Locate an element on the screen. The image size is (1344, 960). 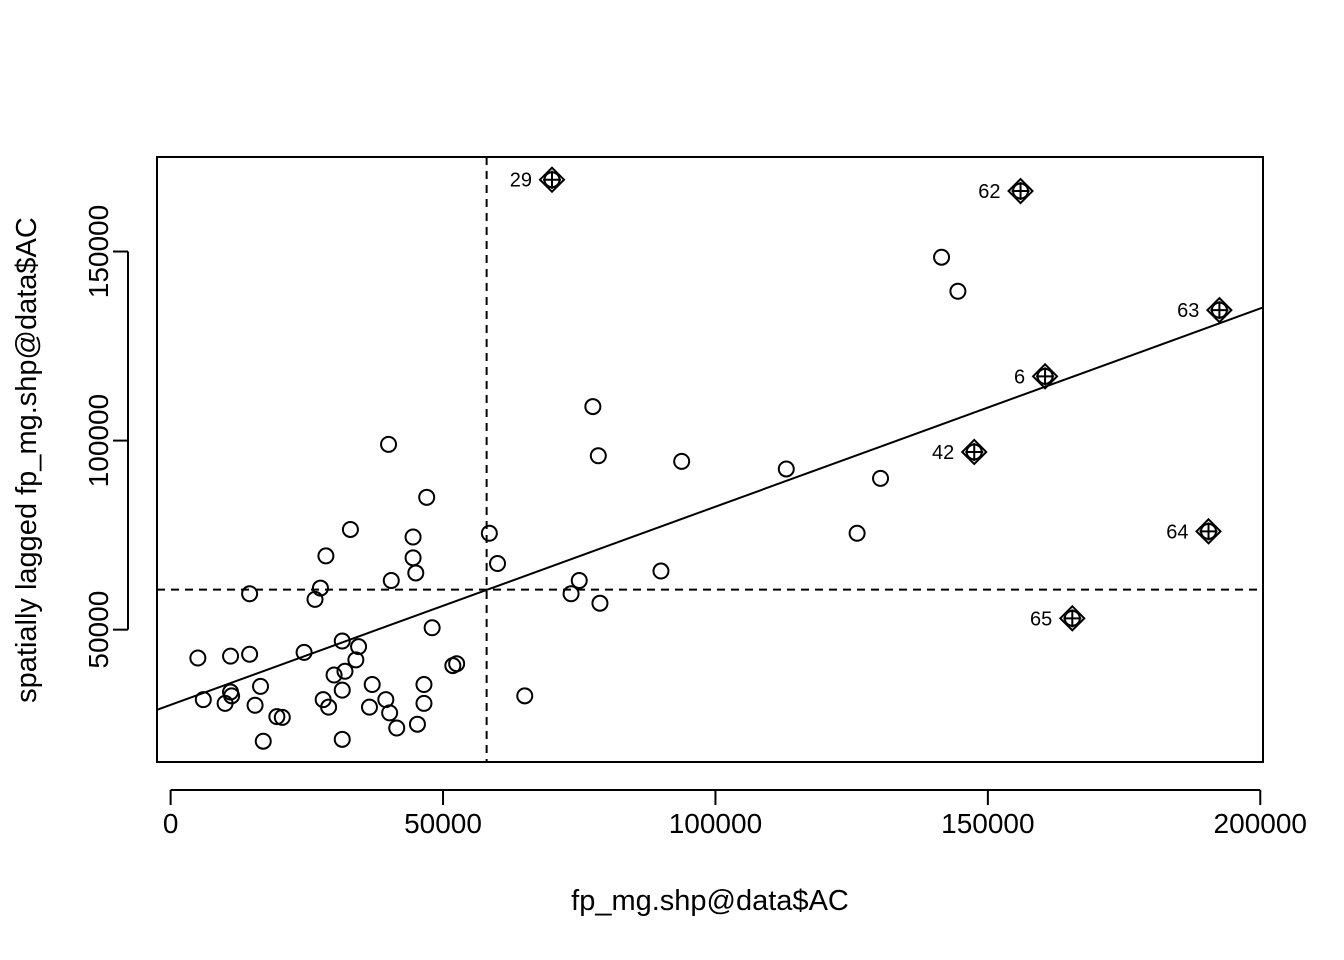
influential-point: 62 is located at coordinates (1006, 191).